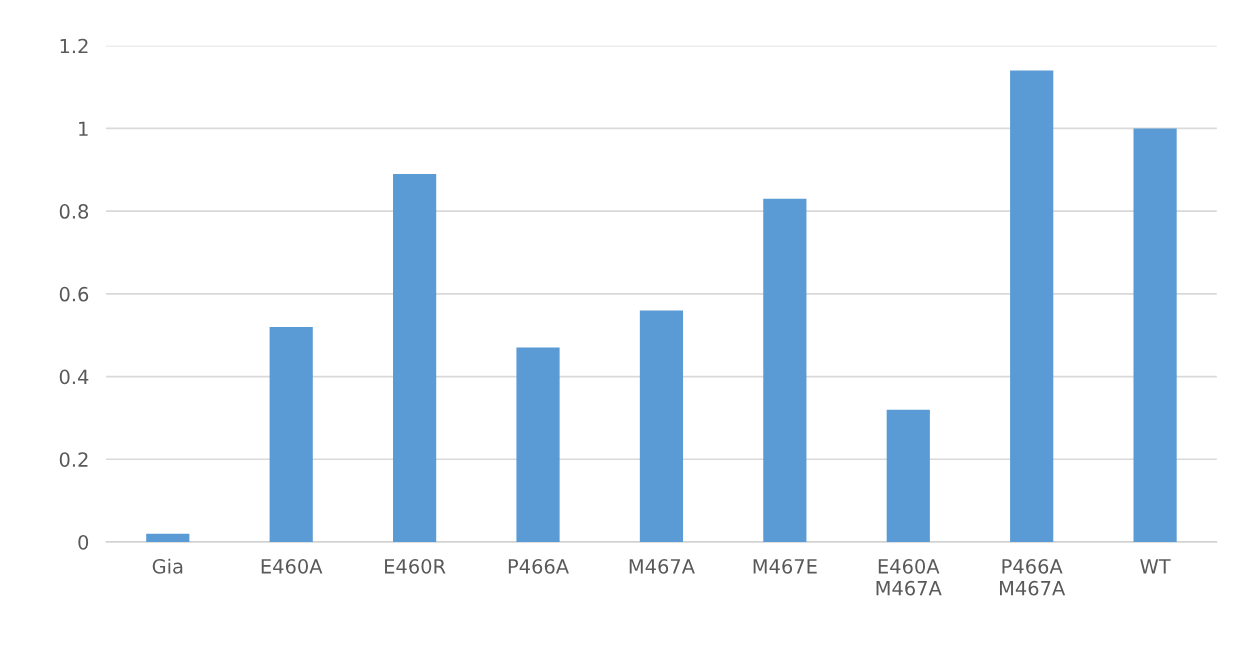 This screenshot has height=653, width=1248. Describe the element at coordinates (1032, 577) in the screenshot. I see `x-tick-label: P466A M467A` at that location.